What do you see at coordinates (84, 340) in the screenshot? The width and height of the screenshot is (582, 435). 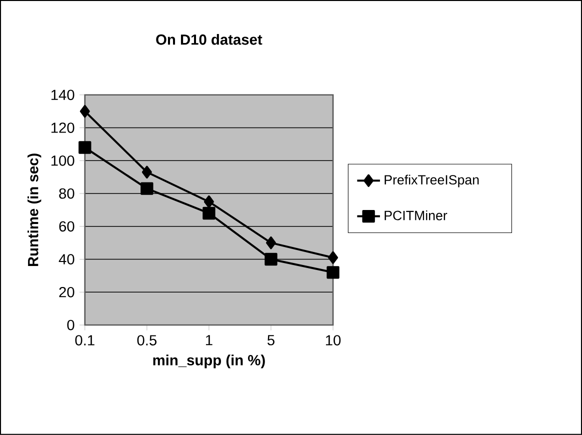 I see `x-tick-label: 0.1` at bounding box center [84, 340].